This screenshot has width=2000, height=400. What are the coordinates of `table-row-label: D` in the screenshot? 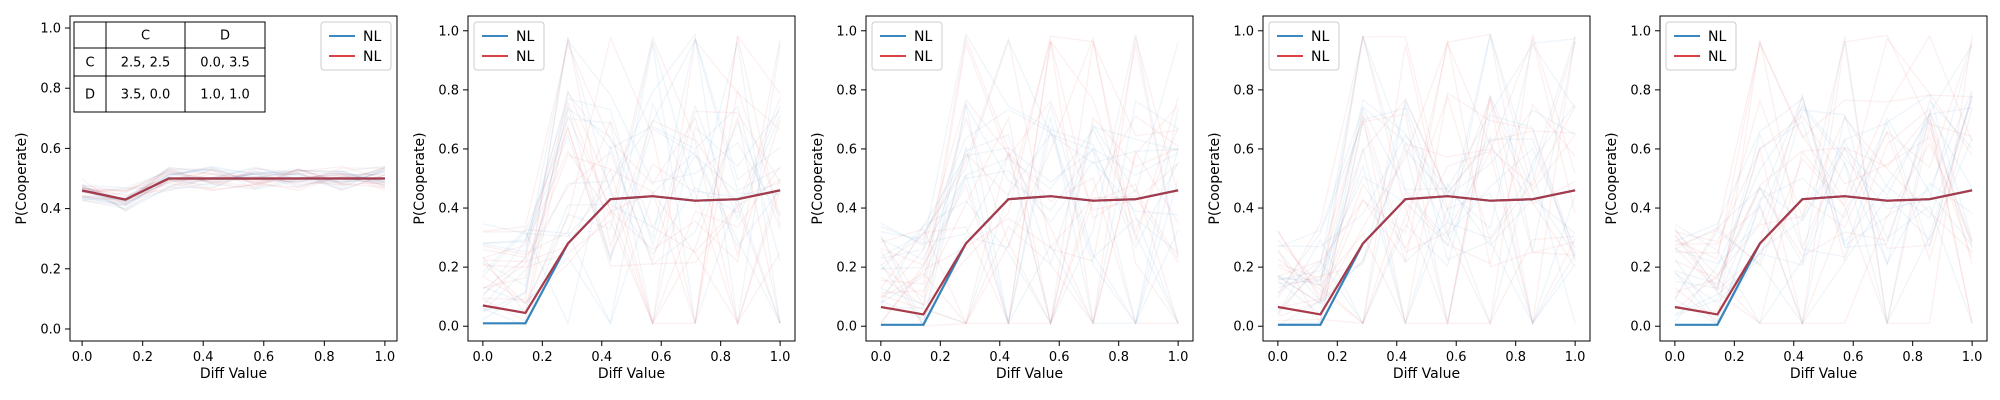 It's located at (90, 95).